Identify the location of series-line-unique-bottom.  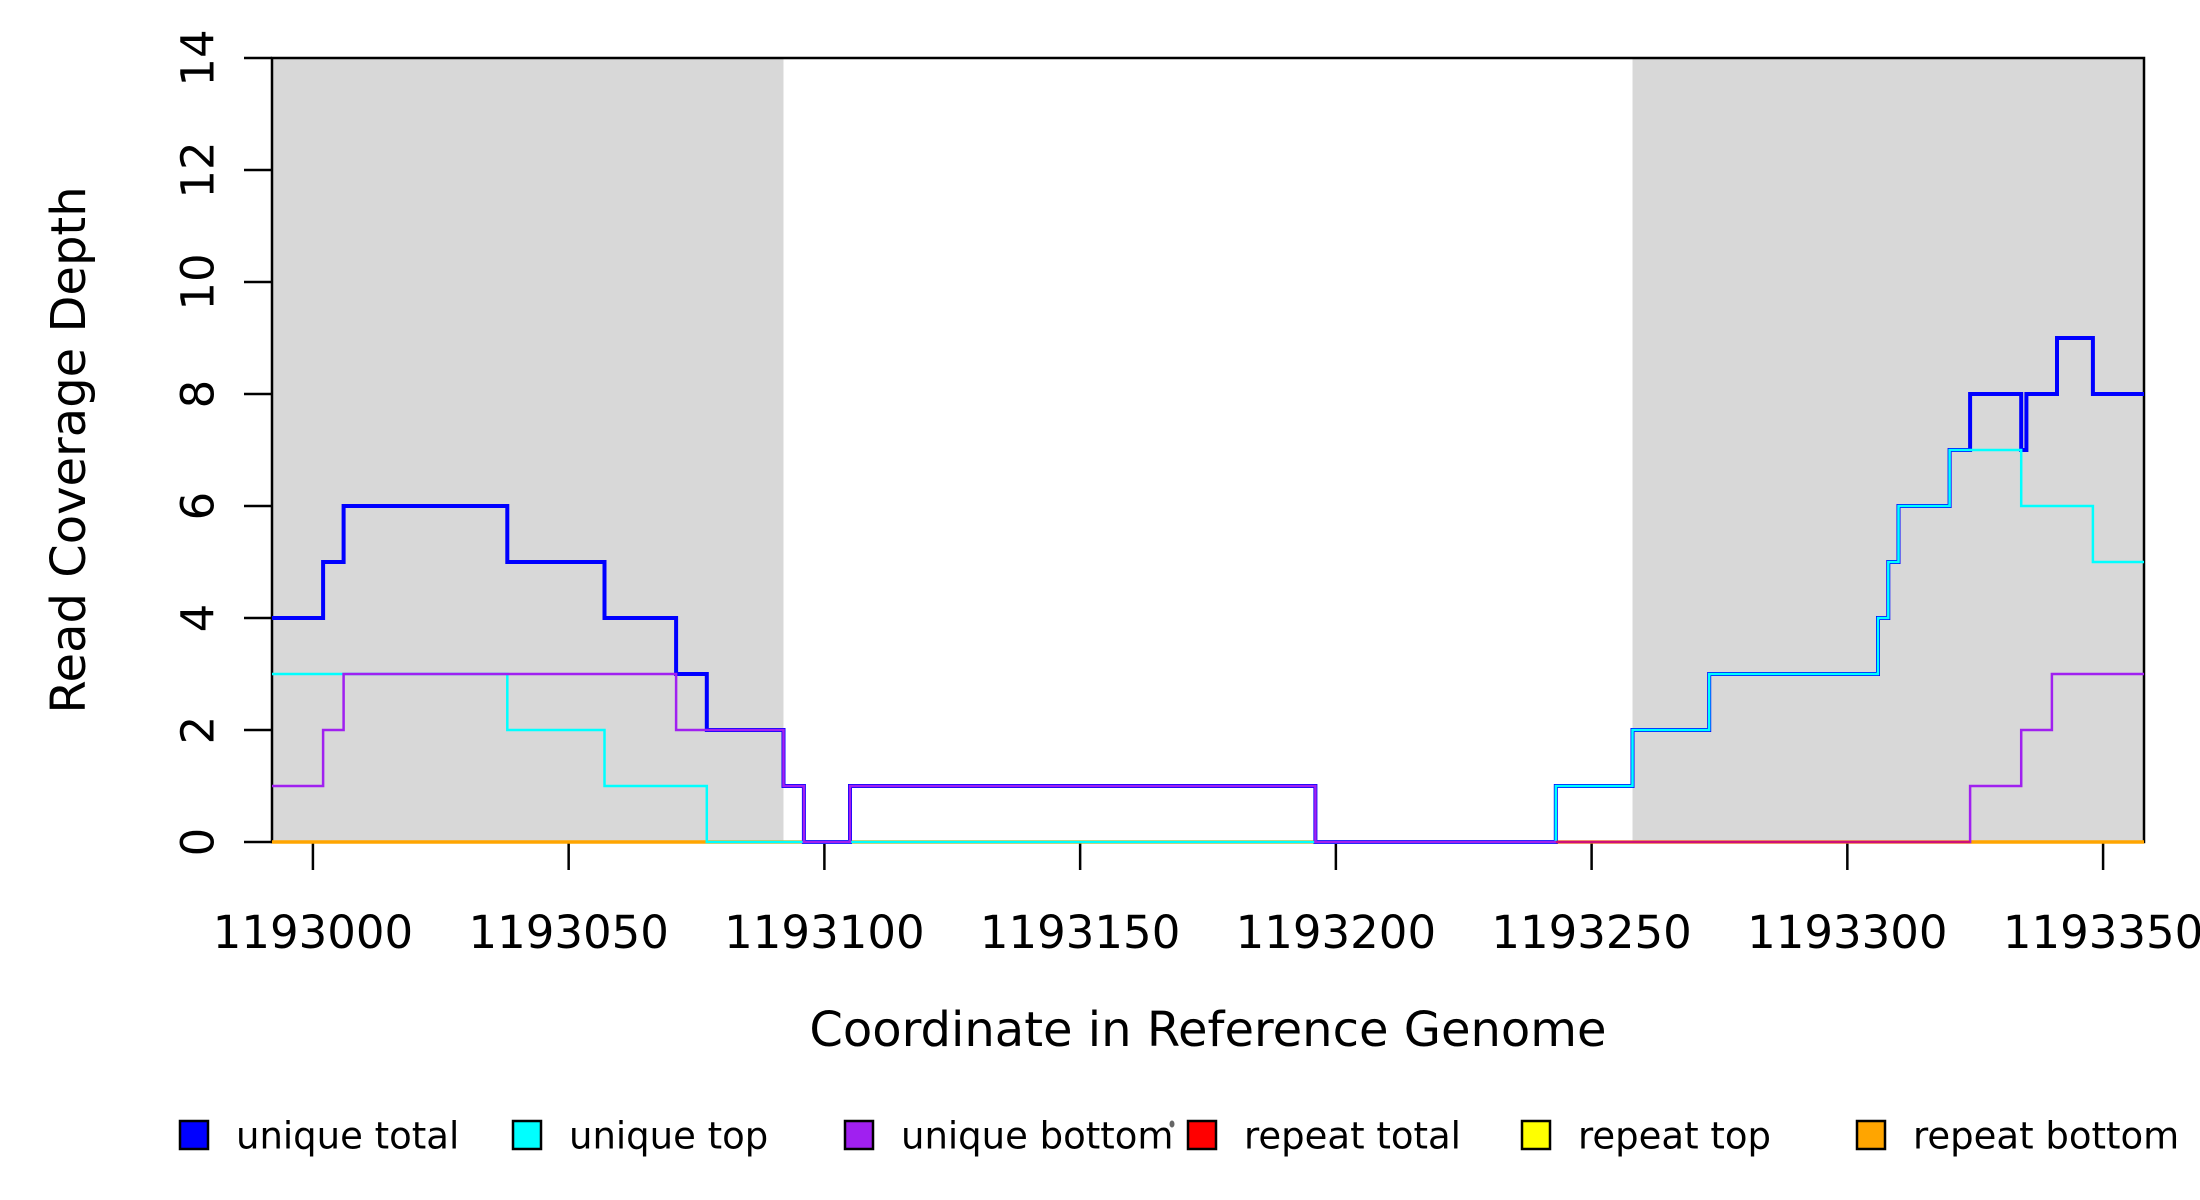
(1208, 758).